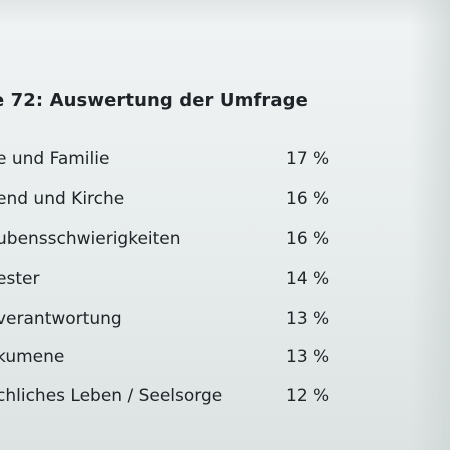 This screenshot has width=450, height=450. Describe the element at coordinates (308, 159) in the screenshot. I see `row-percentage: 17 %` at that location.